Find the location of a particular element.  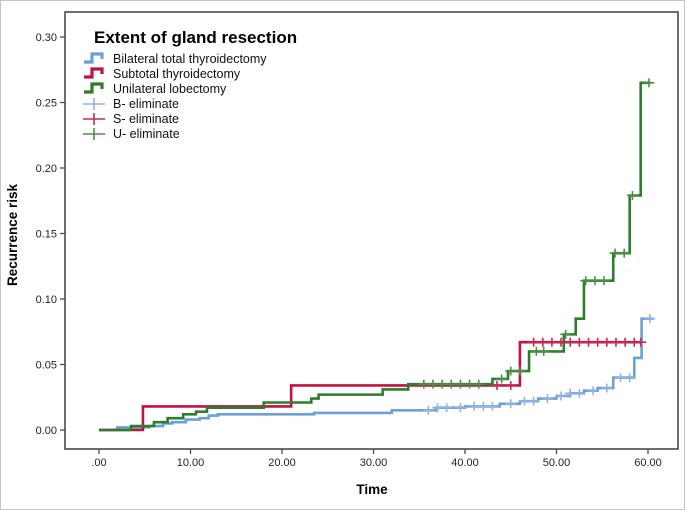

y-tick-label: 0.00 is located at coordinates (46, 431).